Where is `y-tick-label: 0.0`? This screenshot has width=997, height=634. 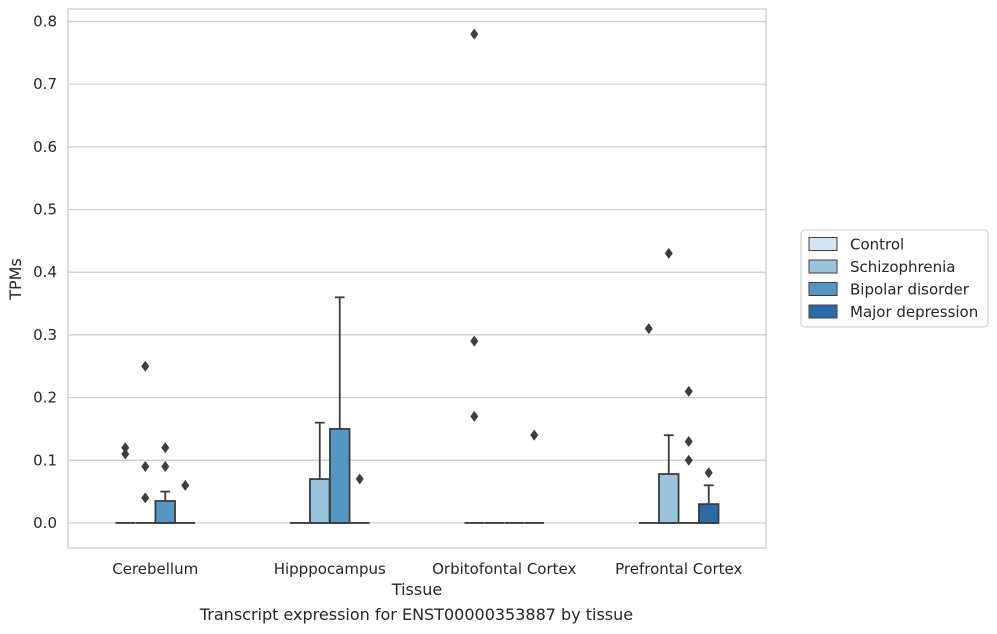 y-tick-label: 0.0 is located at coordinates (45, 523).